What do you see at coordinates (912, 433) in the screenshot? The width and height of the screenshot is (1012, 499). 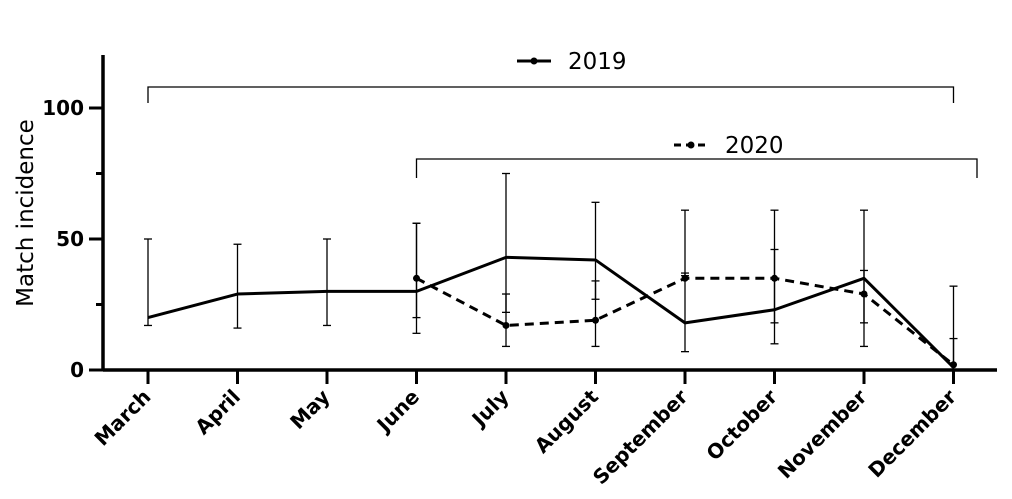 I see `x-tick-label: December` at bounding box center [912, 433].